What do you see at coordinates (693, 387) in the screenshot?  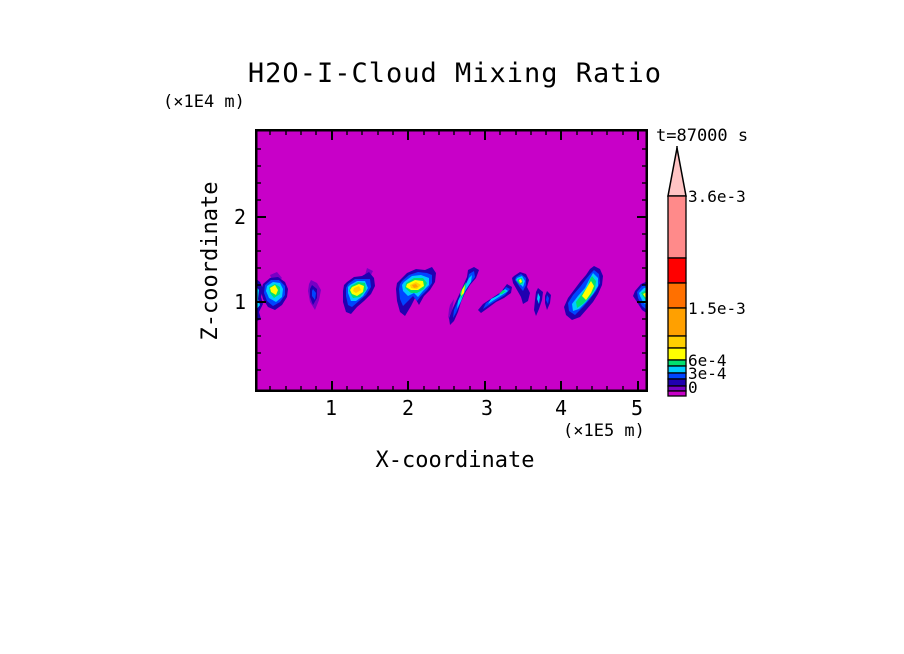 I see `colorbar-level-label: 0` at bounding box center [693, 387].